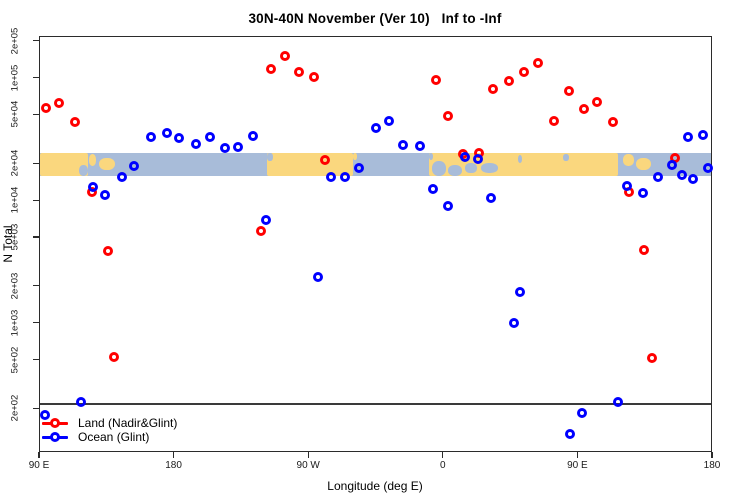 Image resolution: width=750 pixels, height=500 pixels. I want to click on y-tick-label: 2e+03, so click(15, 286).